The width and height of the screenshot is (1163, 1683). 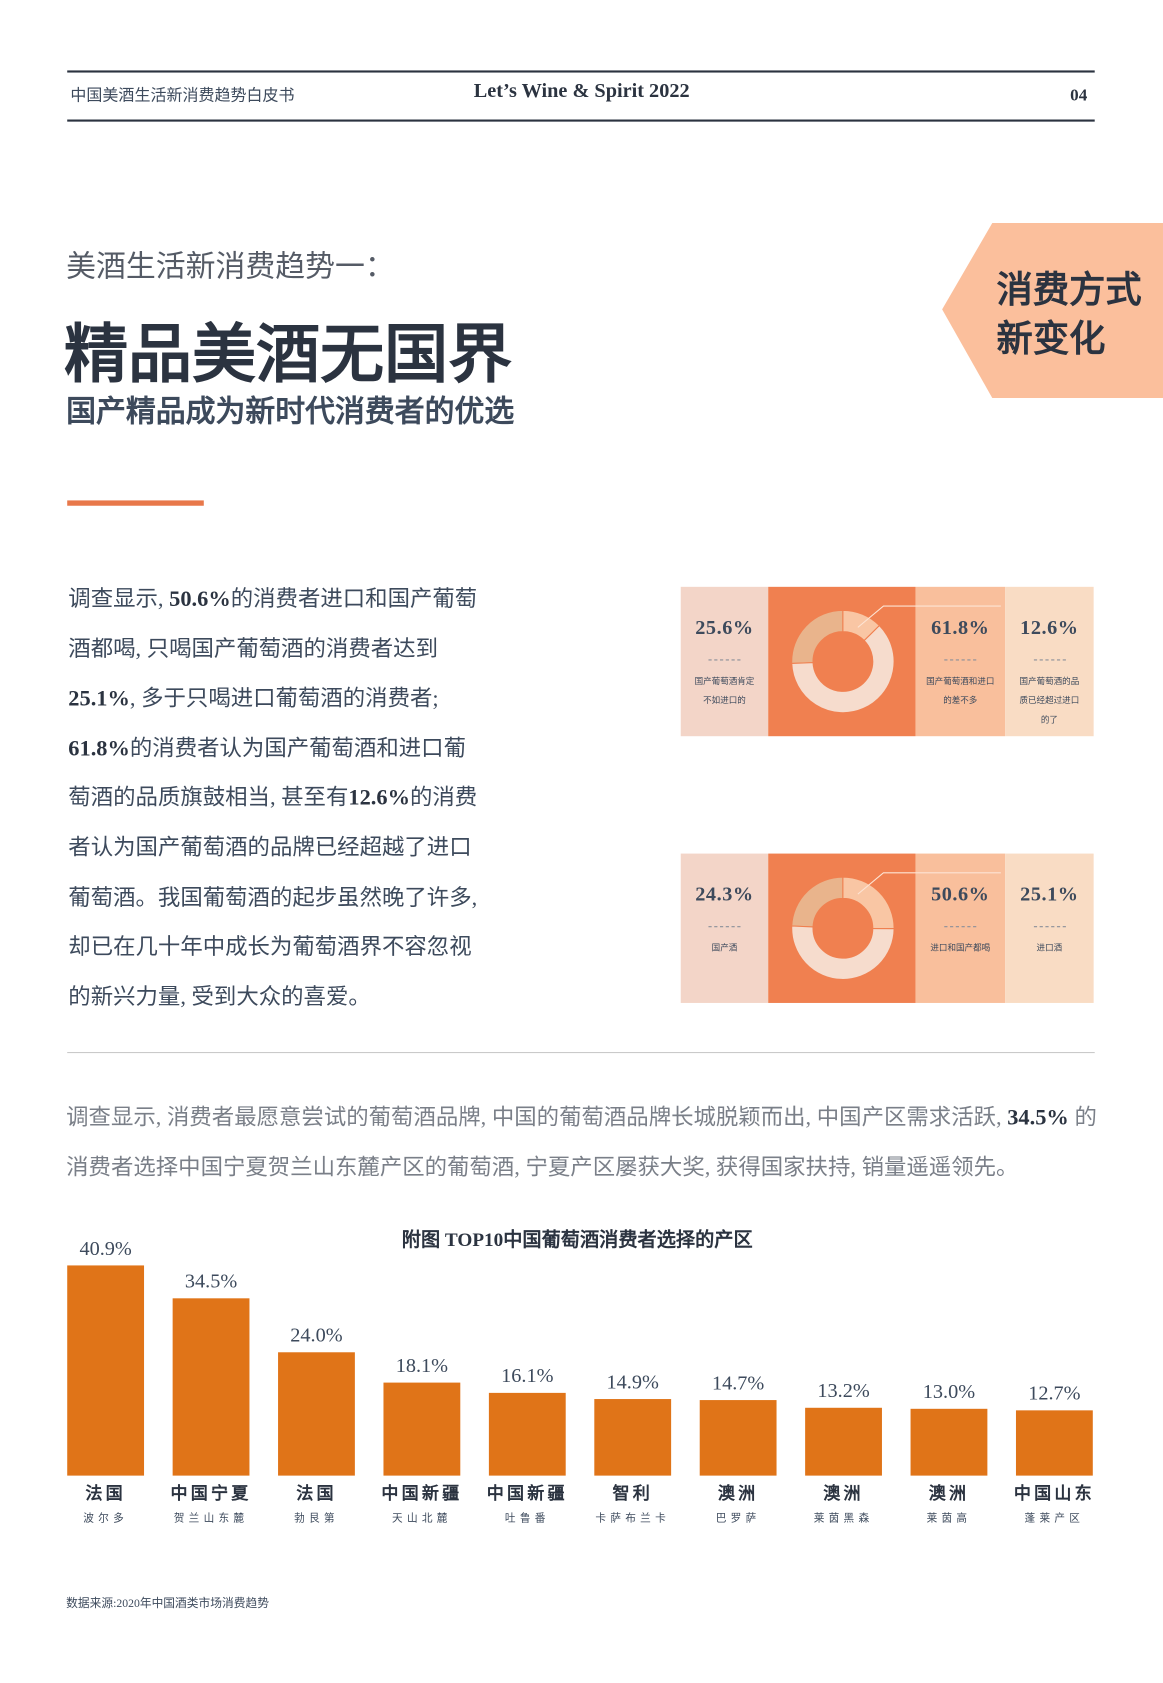 What do you see at coordinates (211, 1493) in the screenshot?
I see `category-label: 中国宁夏` at bounding box center [211, 1493].